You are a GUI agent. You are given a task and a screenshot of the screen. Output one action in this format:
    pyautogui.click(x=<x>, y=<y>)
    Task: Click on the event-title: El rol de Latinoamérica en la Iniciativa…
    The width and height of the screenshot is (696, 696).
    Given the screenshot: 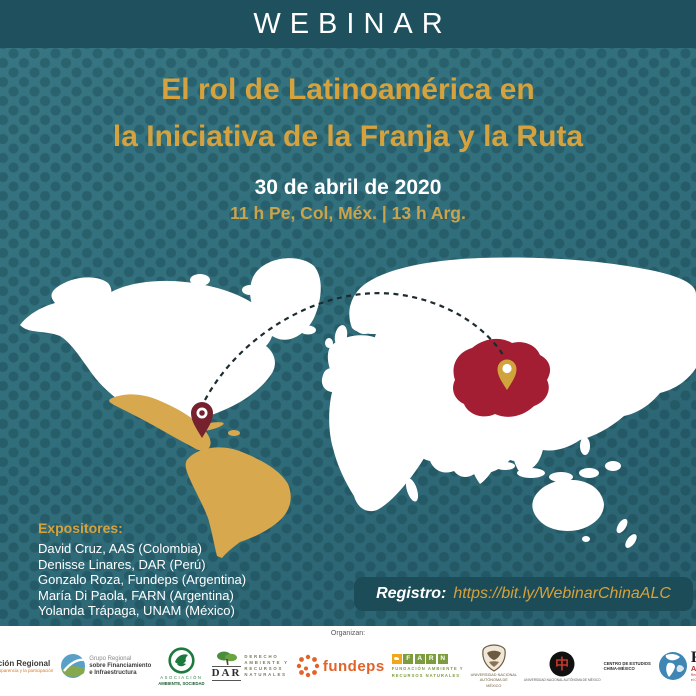 What is the action you would take?
    pyautogui.click(x=348, y=113)
    